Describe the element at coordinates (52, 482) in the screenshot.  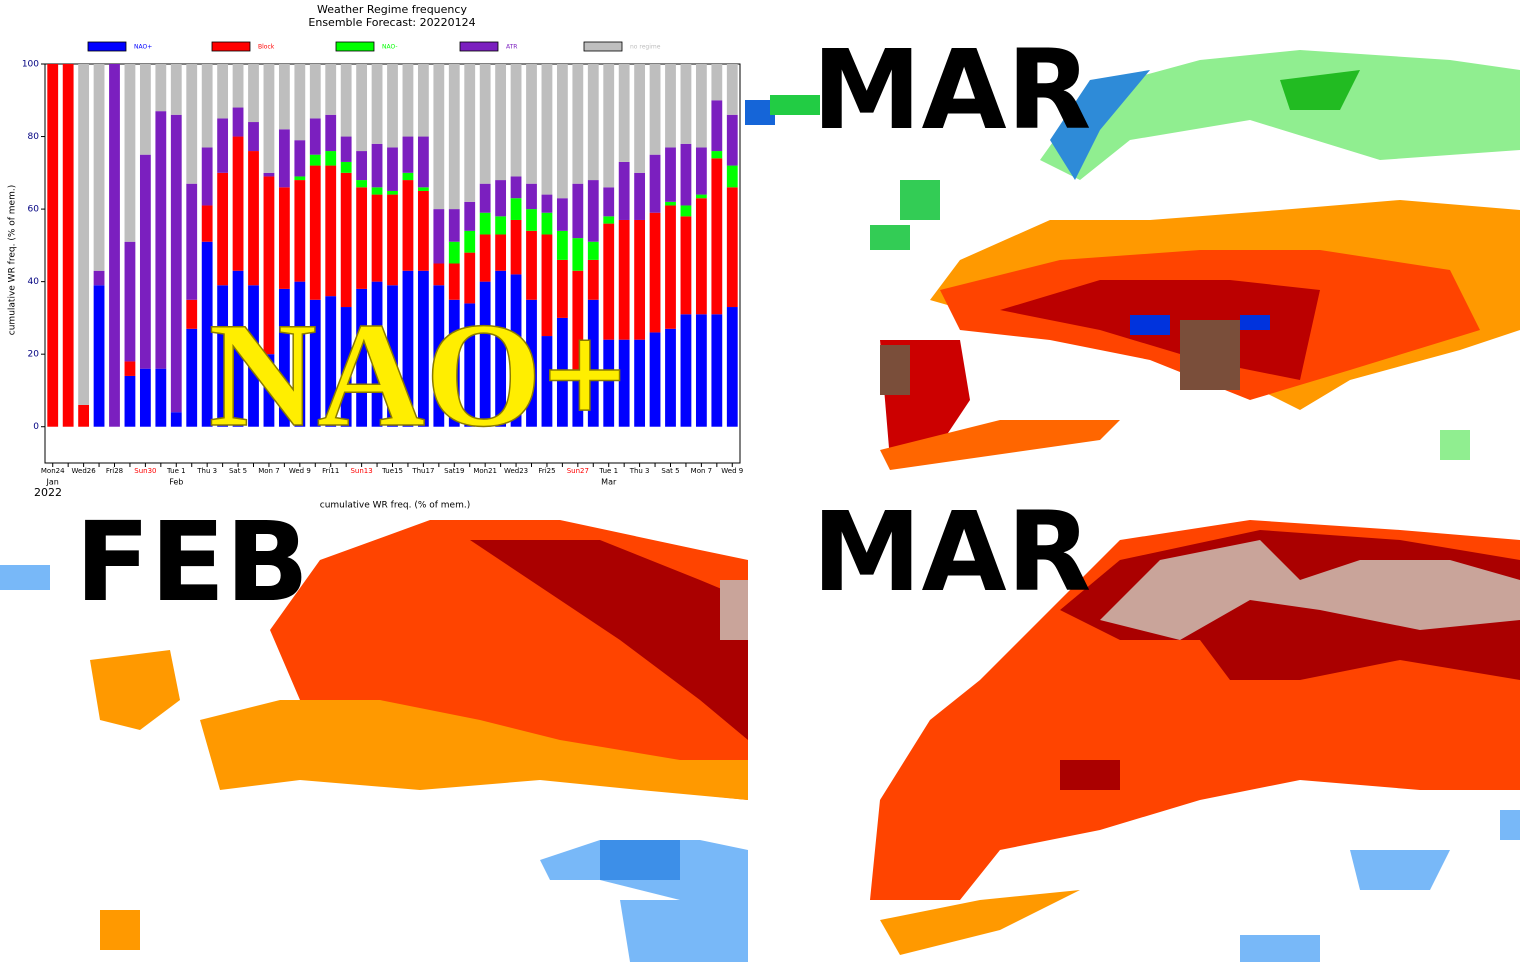
I see `month-label: Jan` at that location.